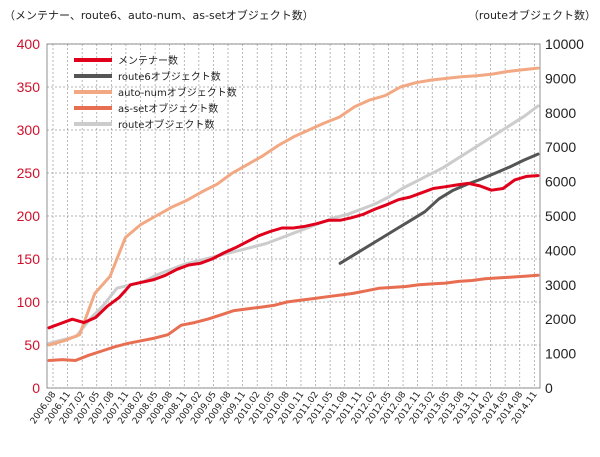  Describe the element at coordinates (29, 44) in the screenshot. I see `left-tick-label: 400` at that location.